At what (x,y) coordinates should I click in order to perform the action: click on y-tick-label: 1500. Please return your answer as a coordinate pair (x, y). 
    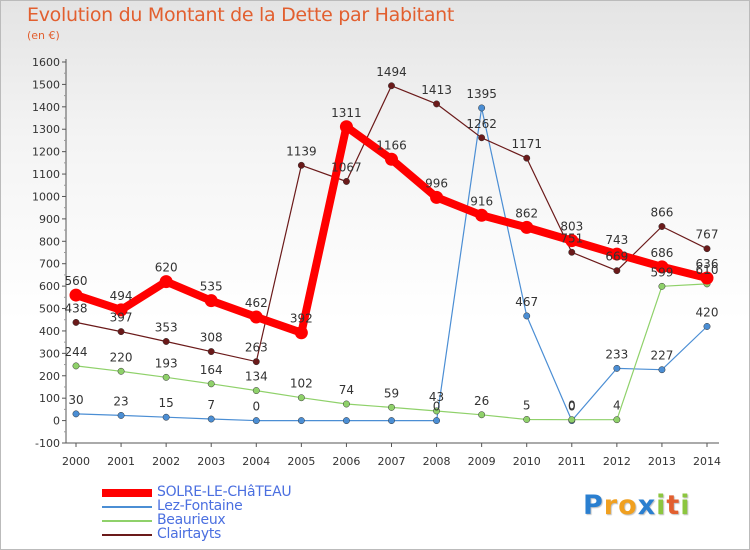
    Looking at the image, I should click on (46, 84).